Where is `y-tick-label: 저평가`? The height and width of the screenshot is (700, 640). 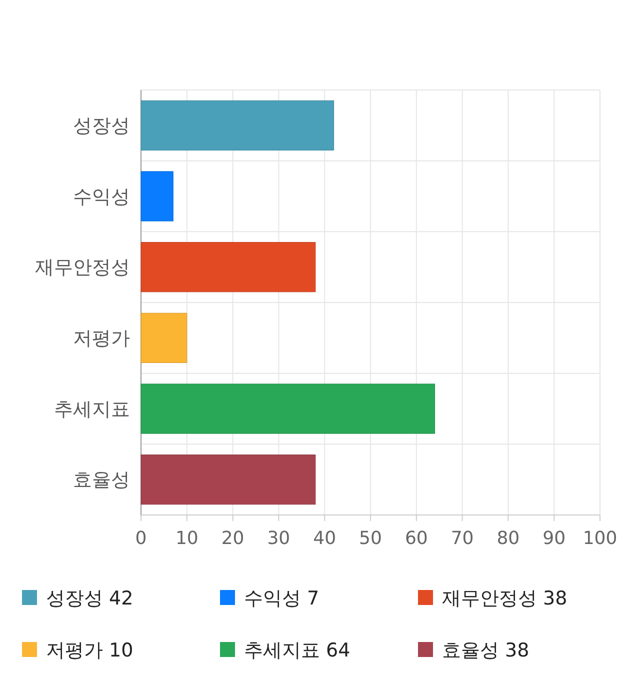 y-tick-label: 저평가 is located at coordinates (101, 339).